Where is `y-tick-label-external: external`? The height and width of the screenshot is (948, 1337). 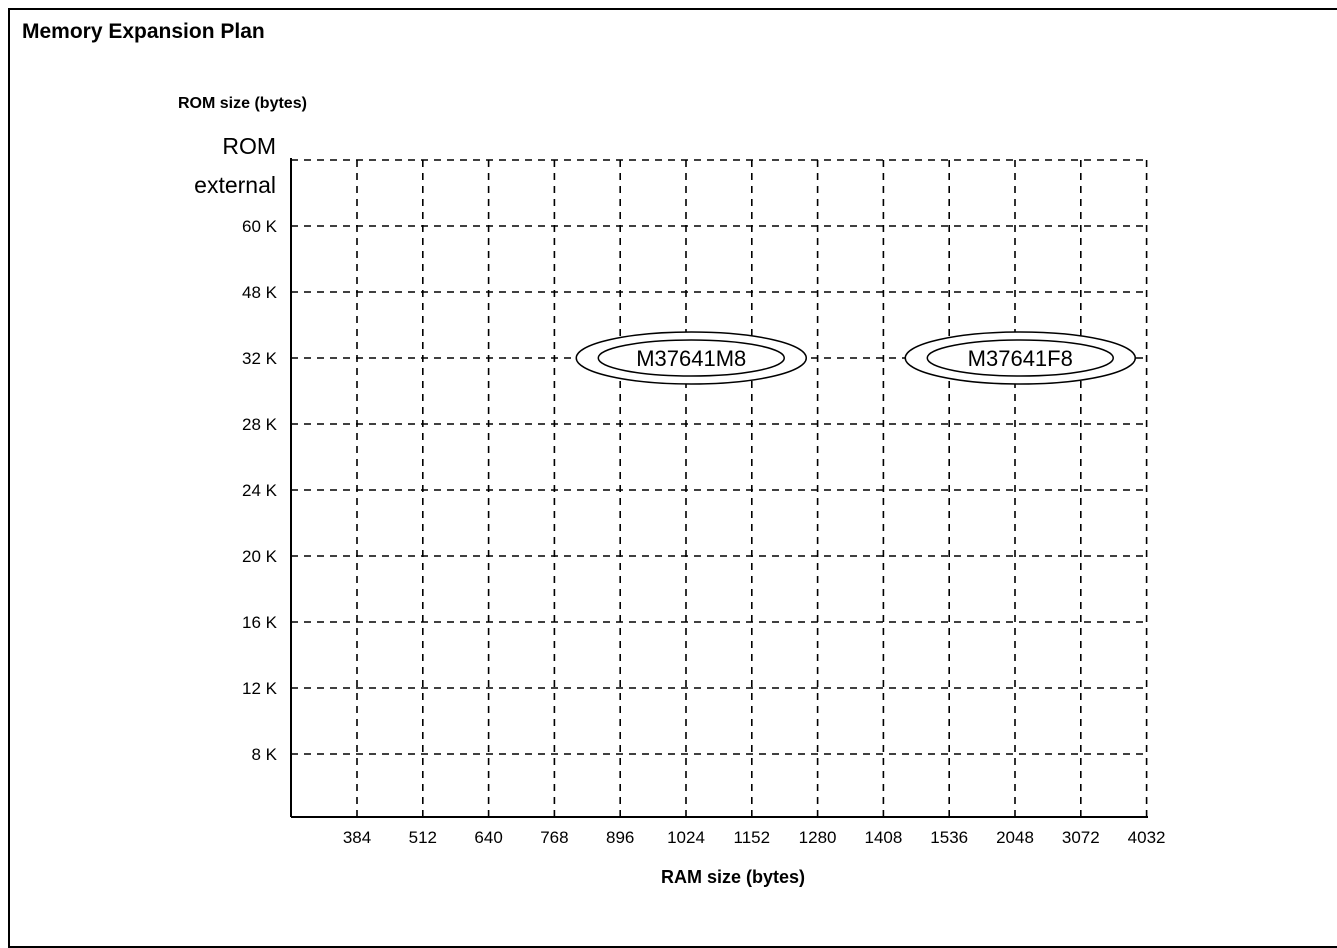 y-tick-label-external: external is located at coordinates (235, 185).